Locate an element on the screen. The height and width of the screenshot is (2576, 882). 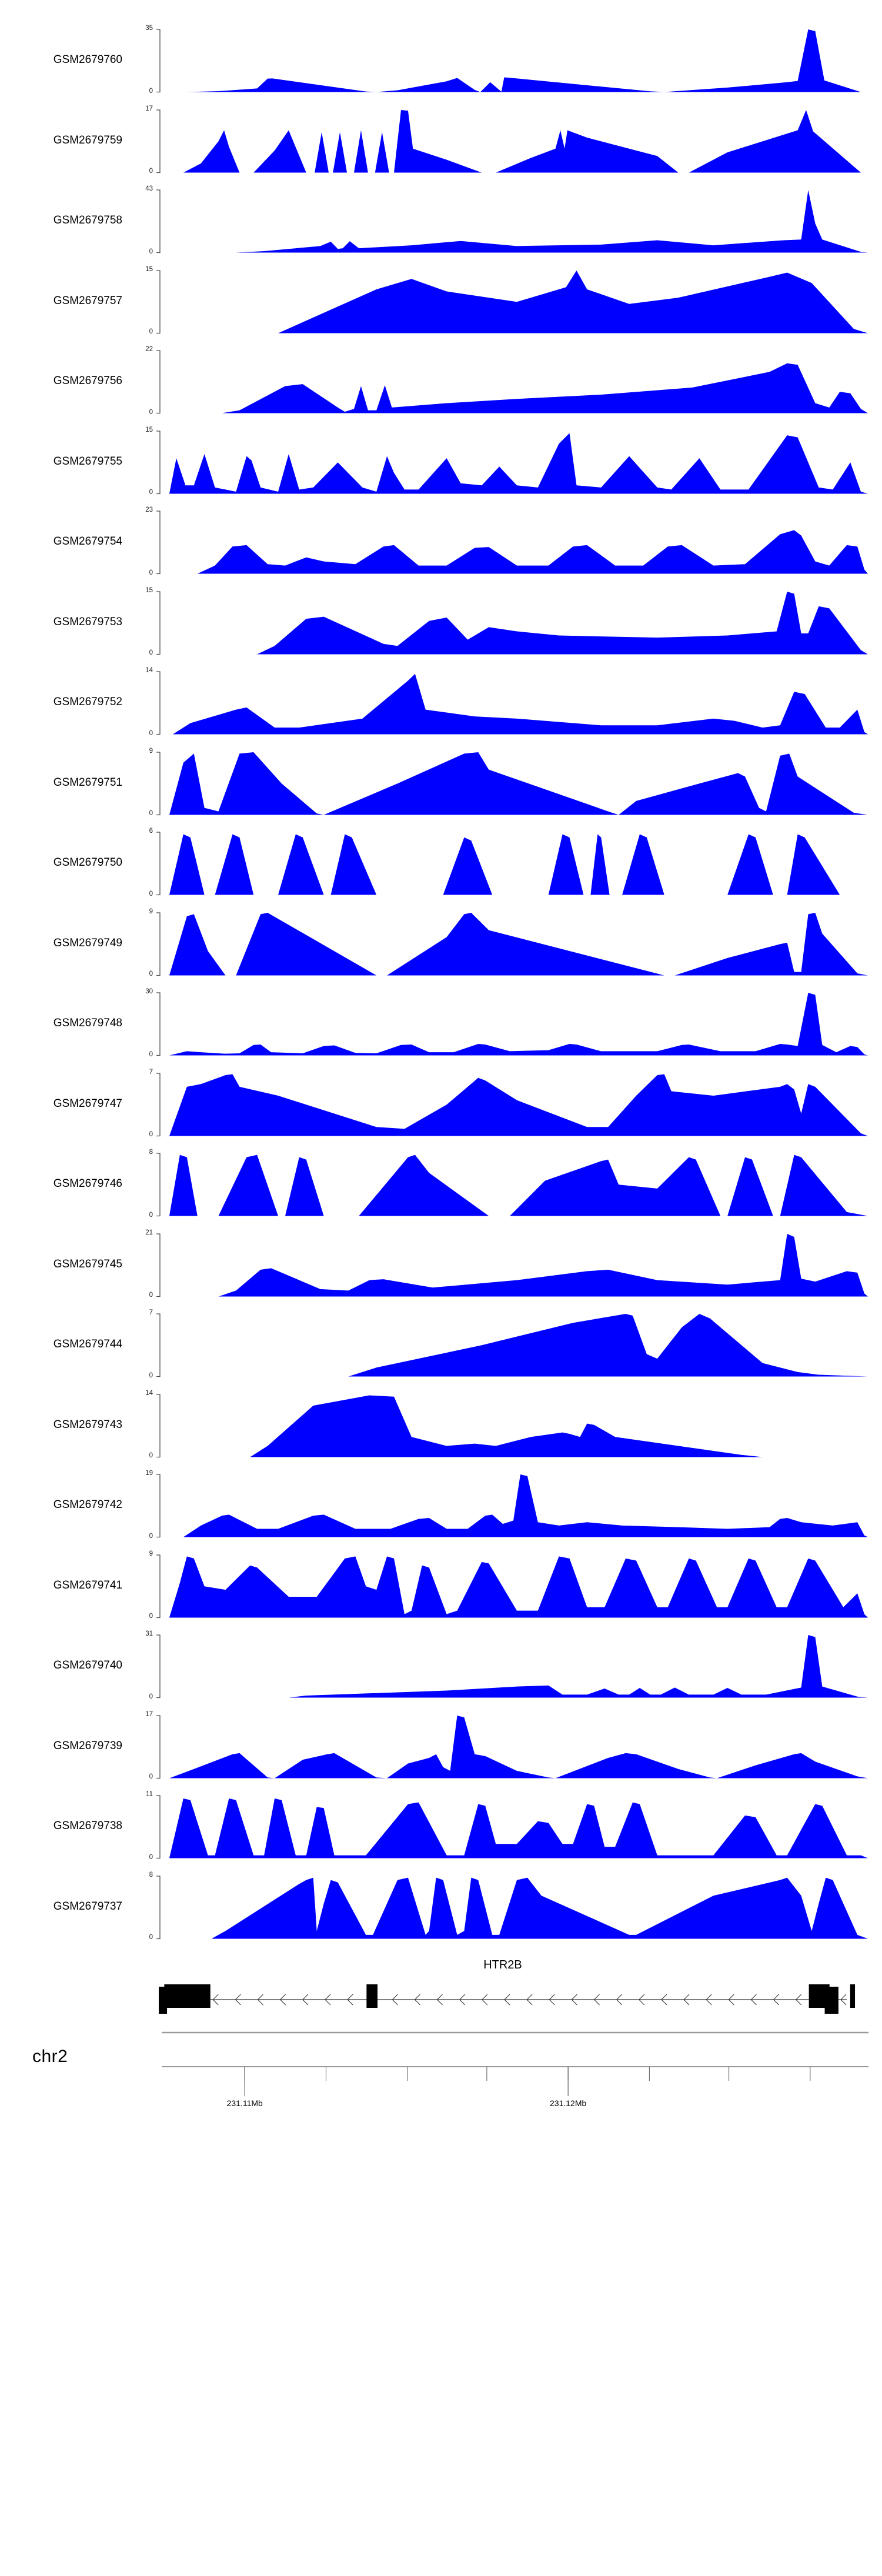
genome-axis-region: chr2 231.11Mb 231.12Mb is located at coordinates (441, 2089).